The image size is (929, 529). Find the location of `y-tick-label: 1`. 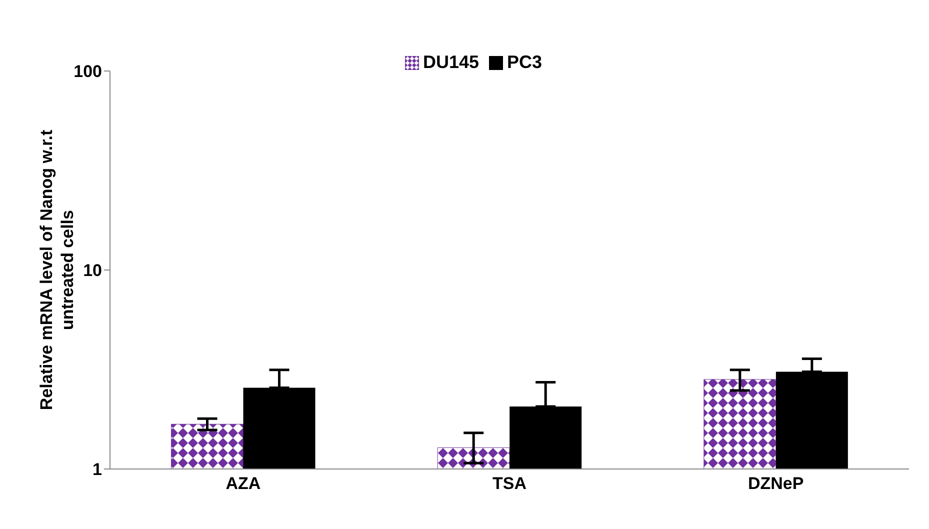

y-tick-label: 1 is located at coordinates (97, 470).